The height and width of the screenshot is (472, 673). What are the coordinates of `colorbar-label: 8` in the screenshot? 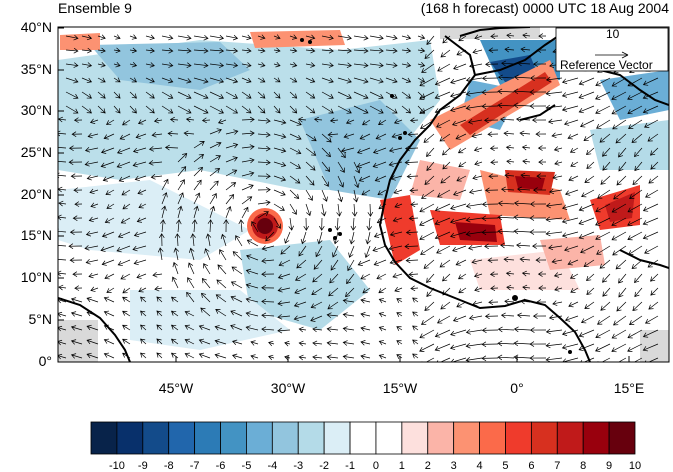 It's located at (583, 466).